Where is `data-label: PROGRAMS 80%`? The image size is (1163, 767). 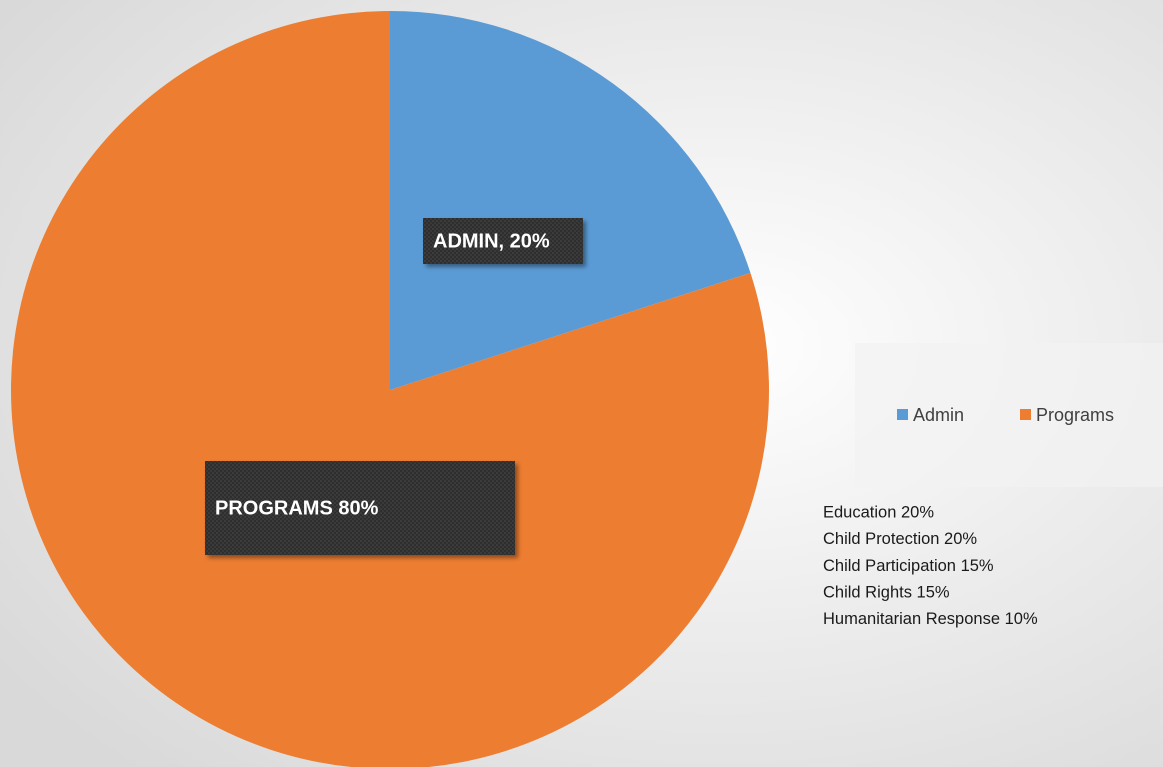
data-label: PROGRAMS 80% is located at coordinates (297, 508).